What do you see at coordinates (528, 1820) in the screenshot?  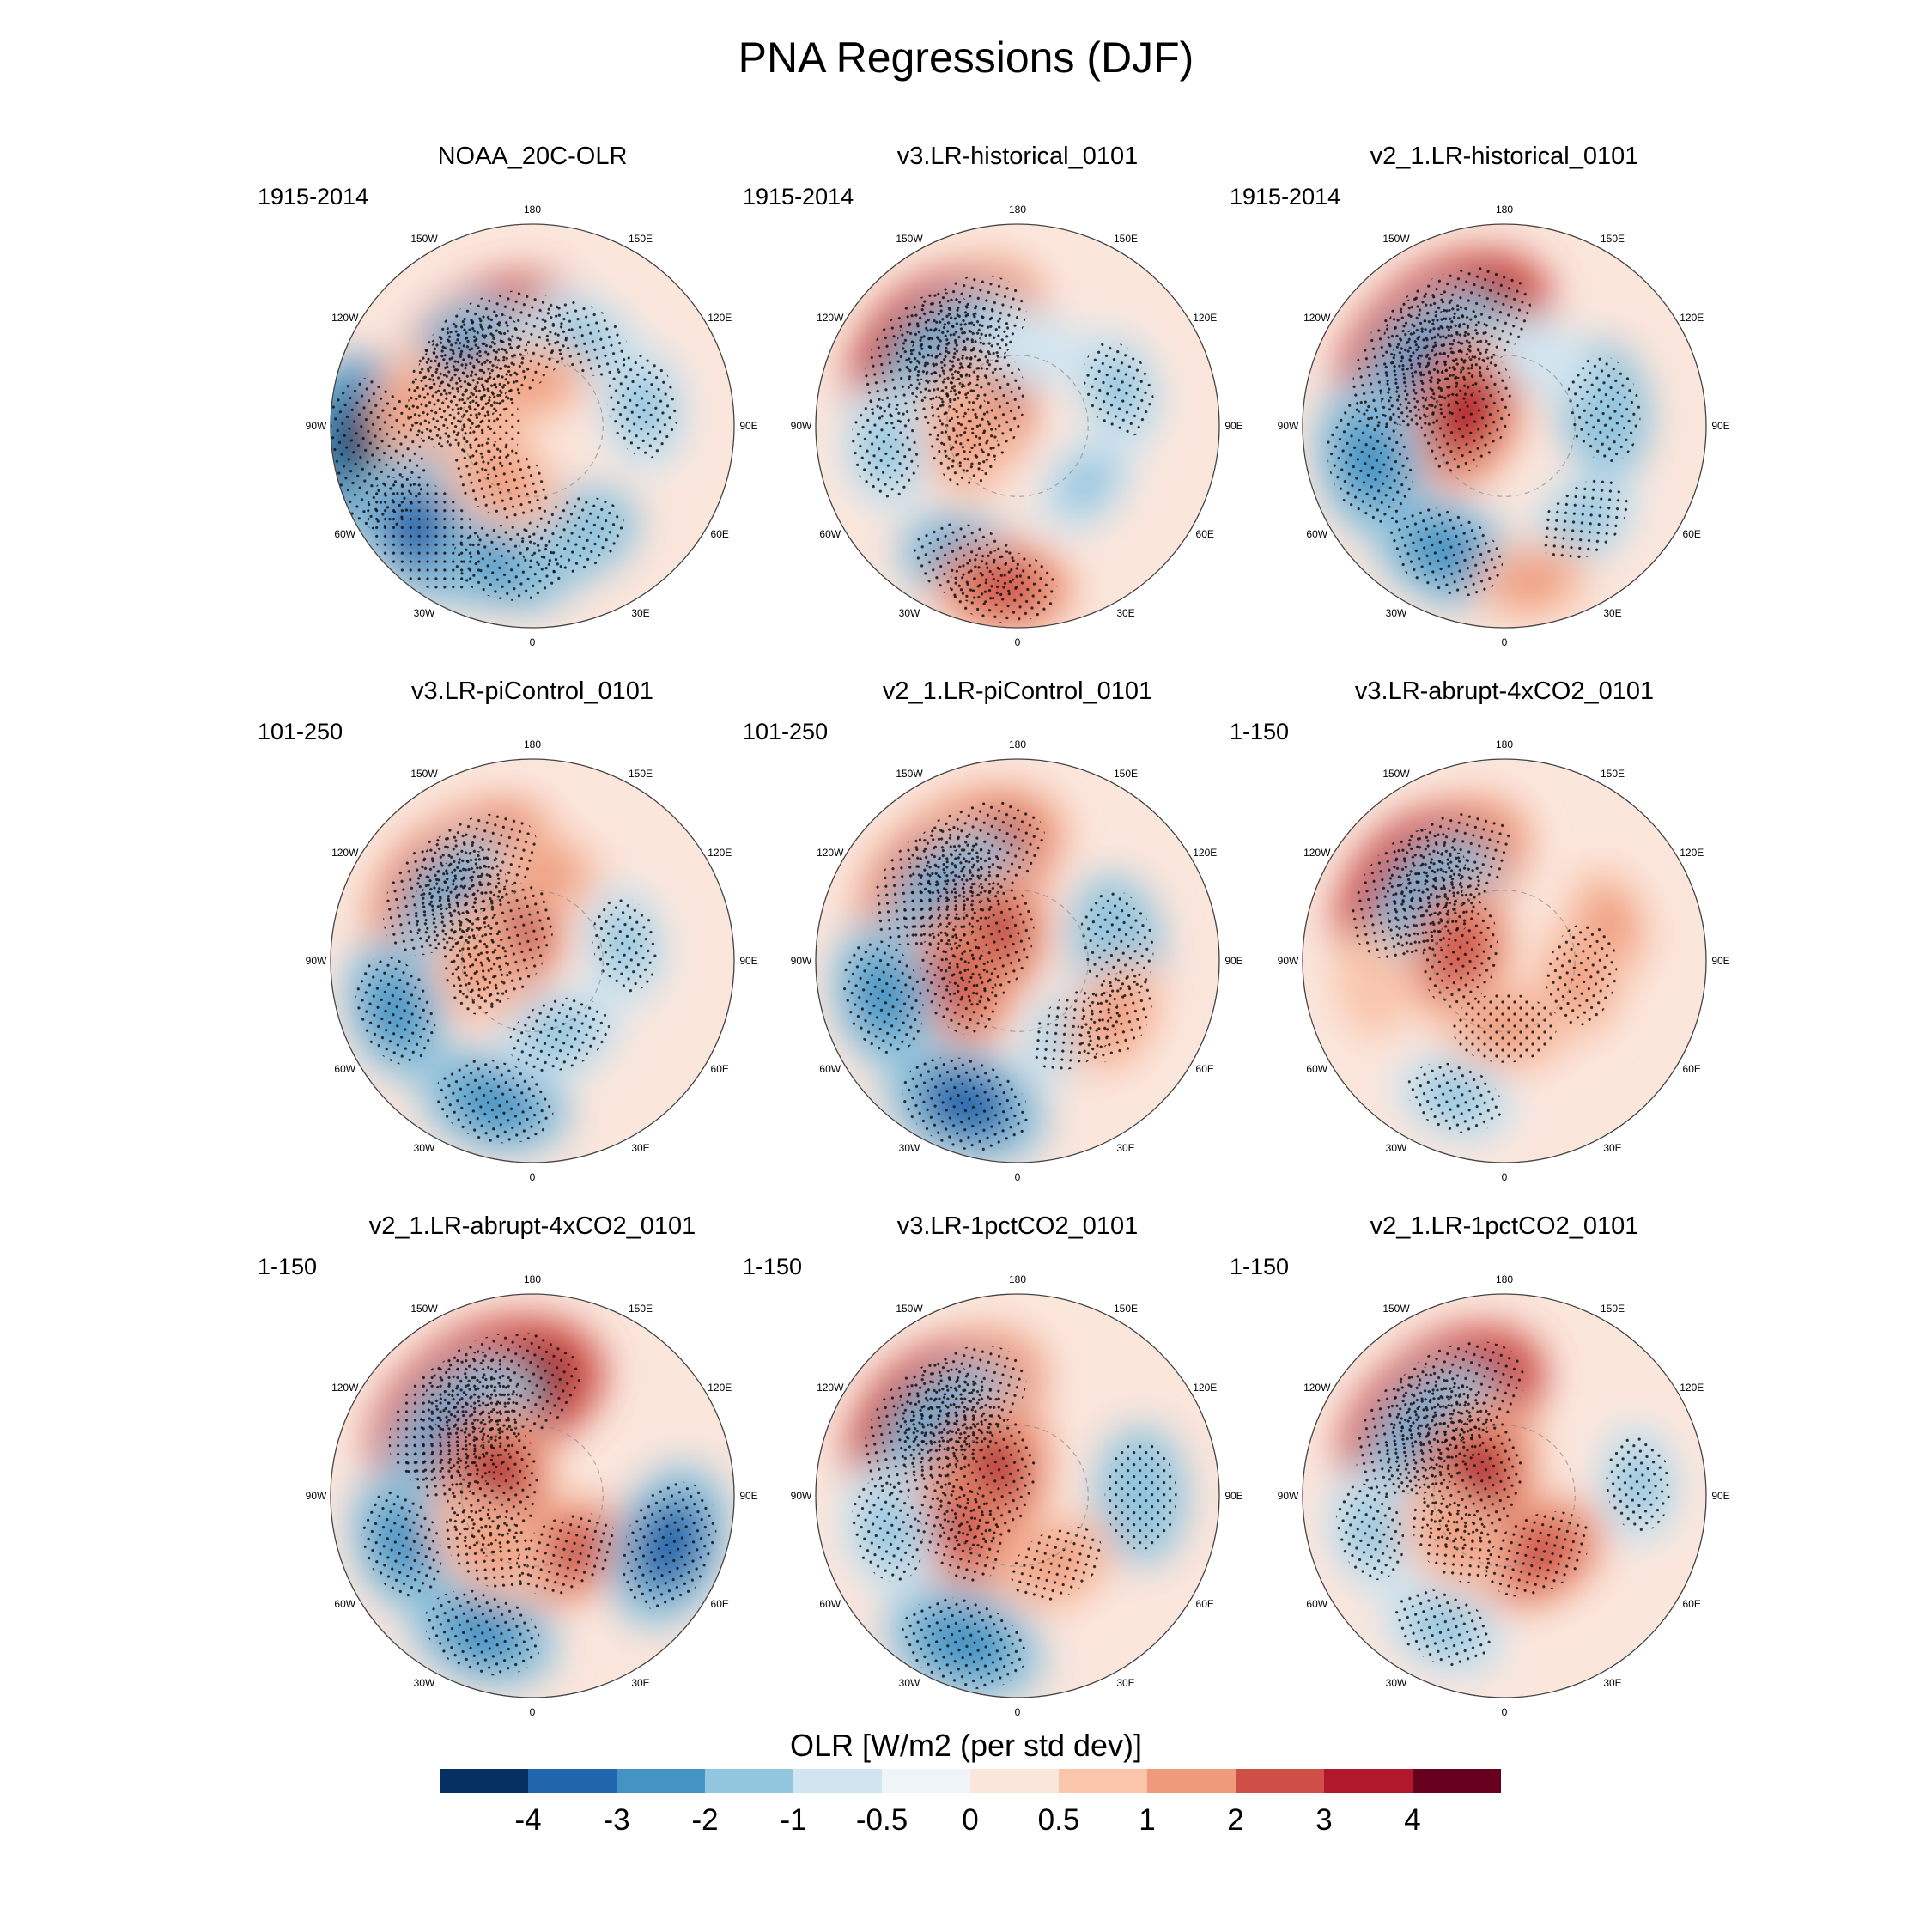 I see `colorbar-tick-label: -4` at bounding box center [528, 1820].